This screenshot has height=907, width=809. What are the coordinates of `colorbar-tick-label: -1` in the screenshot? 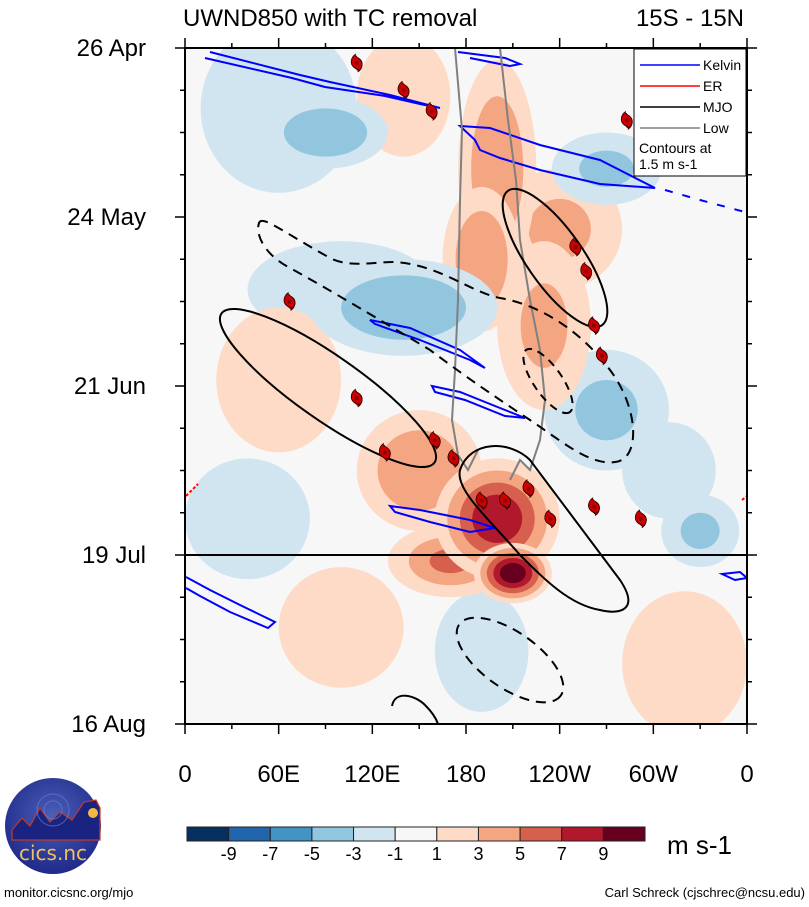 It's located at (395, 854).